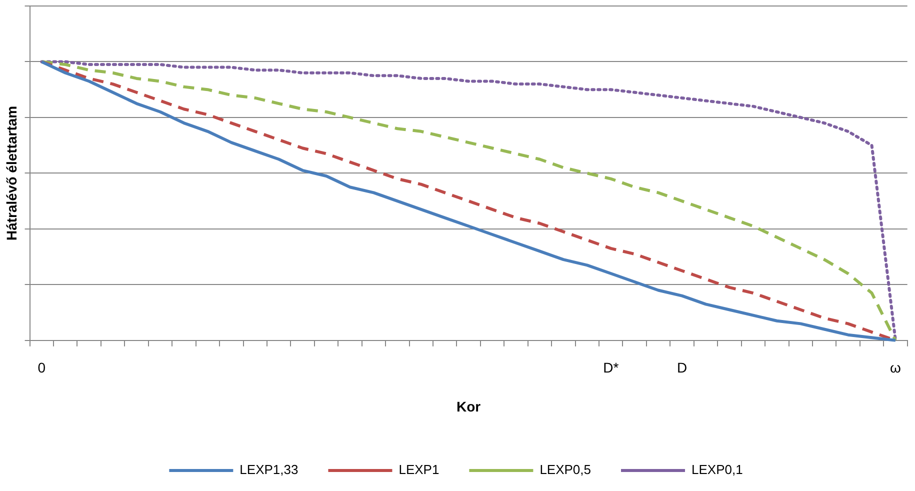 Image resolution: width=915 pixels, height=491 pixels. Describe the element at coordinates (11, 173) in the screenshot. I see `y-axis-title: Hátralévő élettartam` at that location.